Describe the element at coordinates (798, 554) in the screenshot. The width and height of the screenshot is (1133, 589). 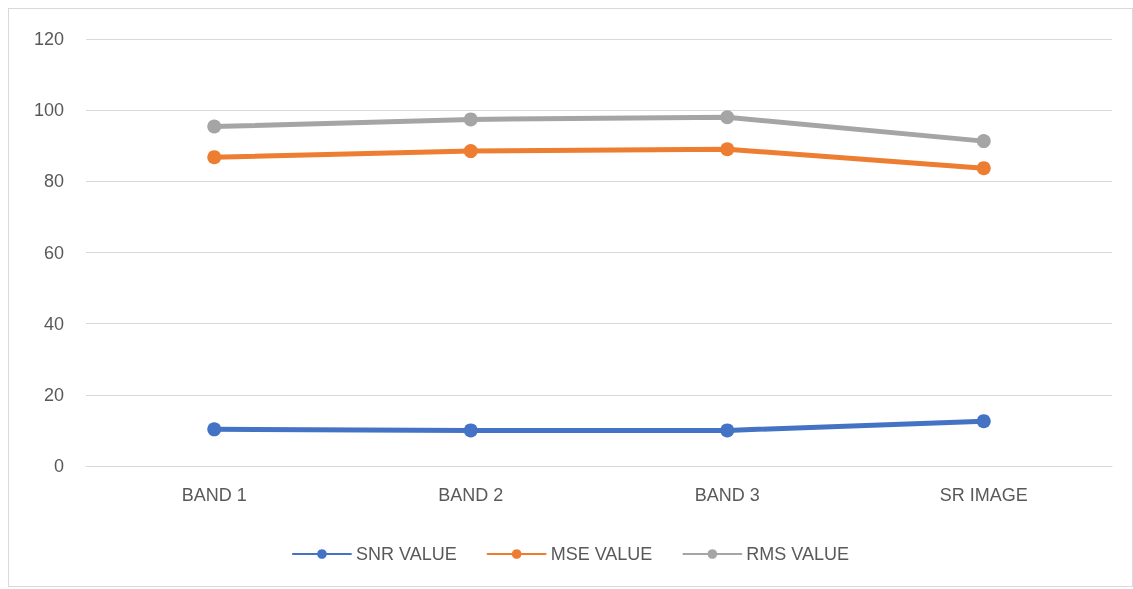
I see `legend-label: RMS VALUE` at that location.